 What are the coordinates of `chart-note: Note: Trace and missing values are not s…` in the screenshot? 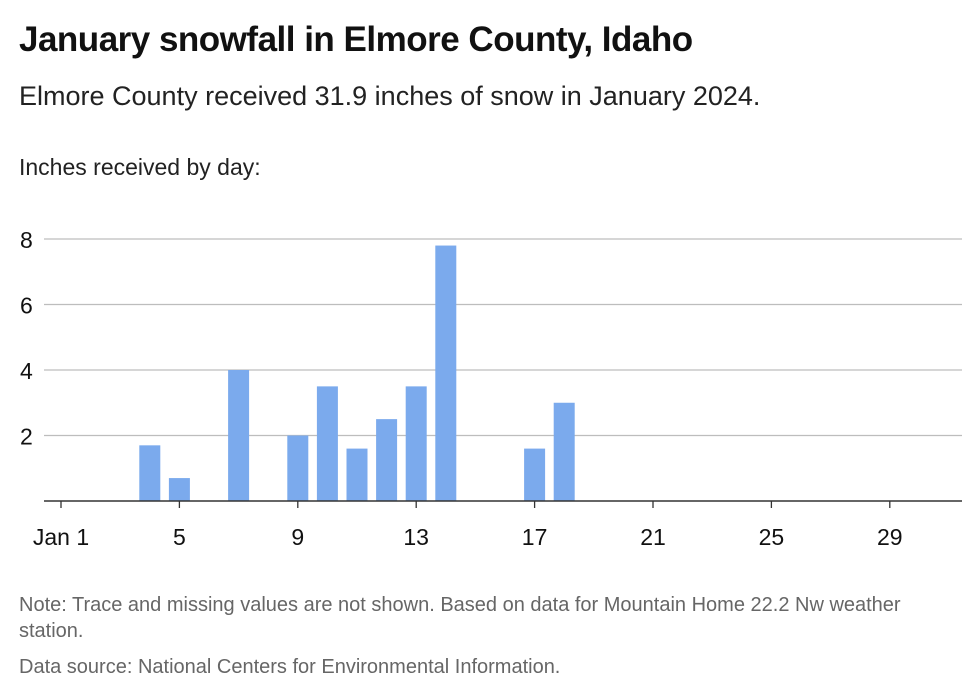 It's located at (460, 618).